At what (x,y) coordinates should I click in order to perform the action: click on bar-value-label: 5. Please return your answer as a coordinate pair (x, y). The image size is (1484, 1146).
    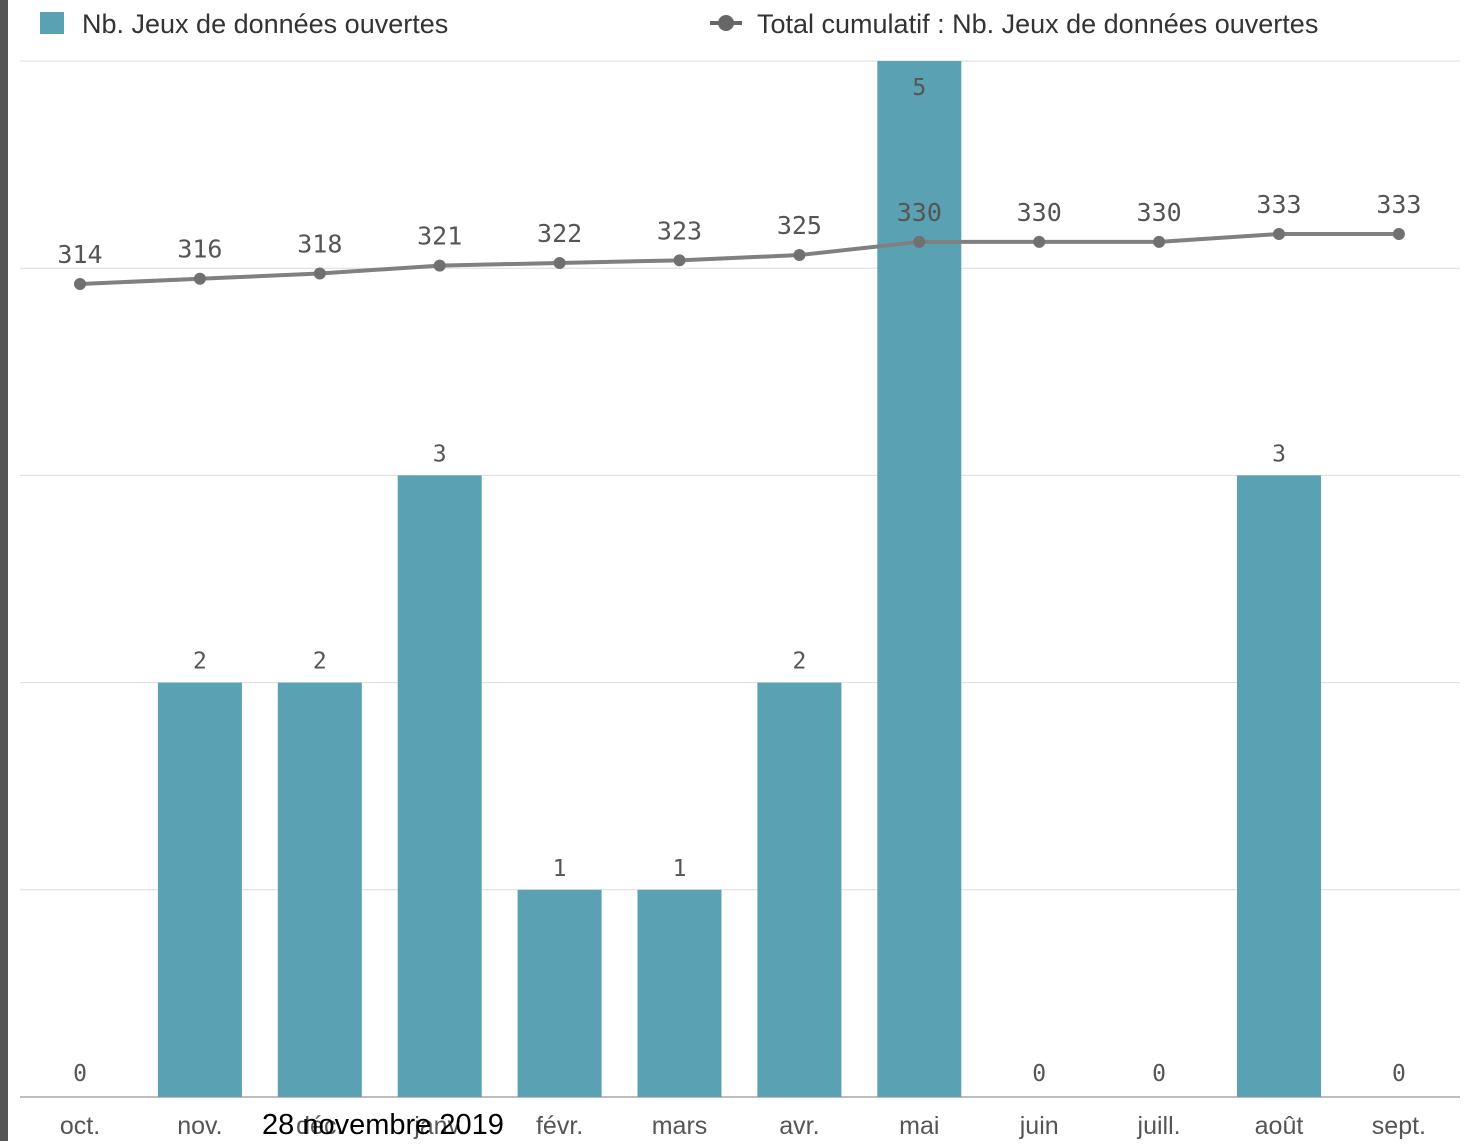
    Looking at the image, I should click on (919, 88).